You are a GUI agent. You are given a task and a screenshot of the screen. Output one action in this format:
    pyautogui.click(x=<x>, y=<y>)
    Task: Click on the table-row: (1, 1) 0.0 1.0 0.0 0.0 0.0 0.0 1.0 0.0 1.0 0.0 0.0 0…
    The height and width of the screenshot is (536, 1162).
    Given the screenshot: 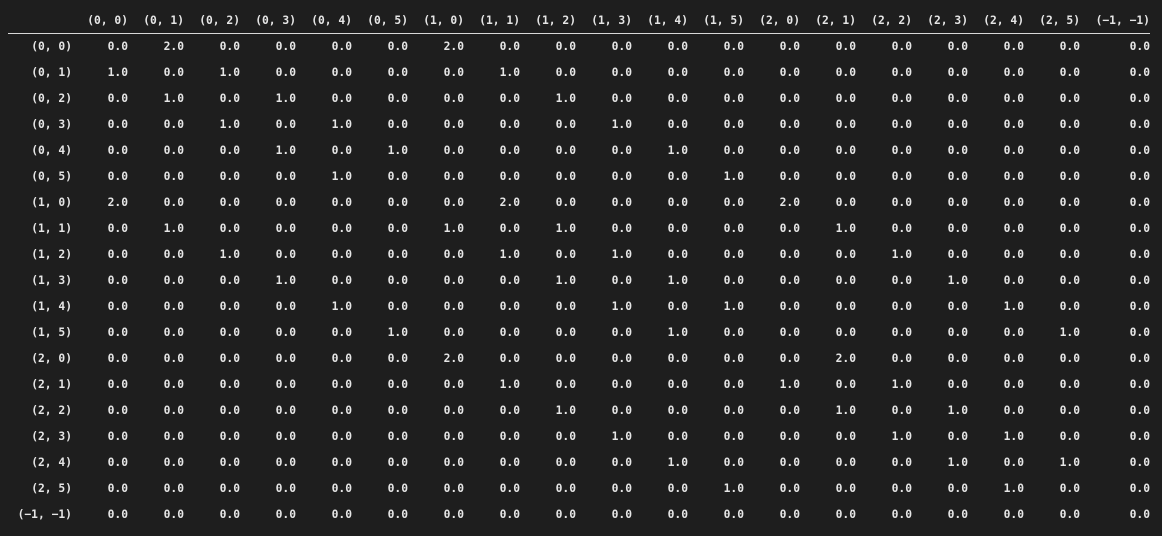 What is the action you would take?
    pyautogui.click(x=579, y=229)
    